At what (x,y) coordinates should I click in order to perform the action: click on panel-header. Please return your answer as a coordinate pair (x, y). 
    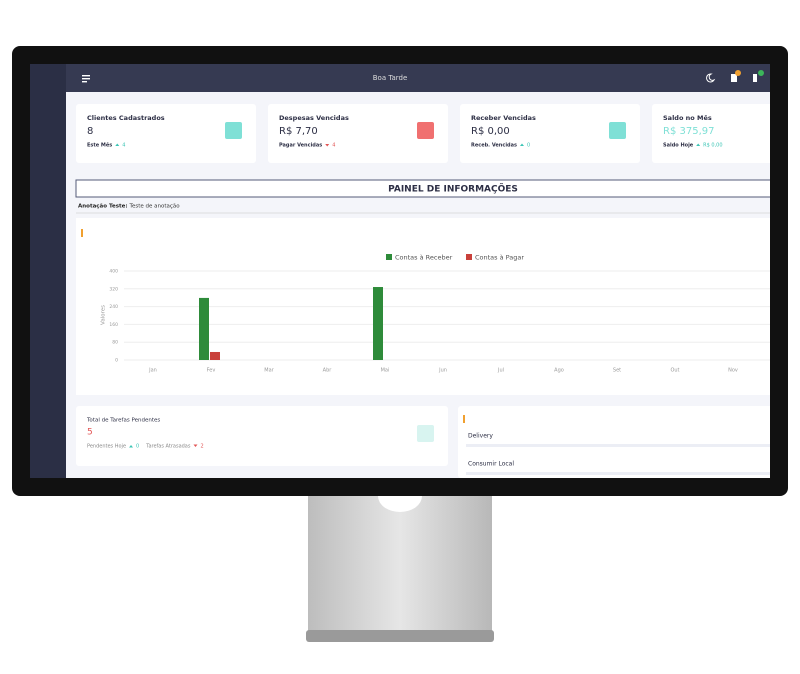
    Looking at the image, I should click on (422, 188).